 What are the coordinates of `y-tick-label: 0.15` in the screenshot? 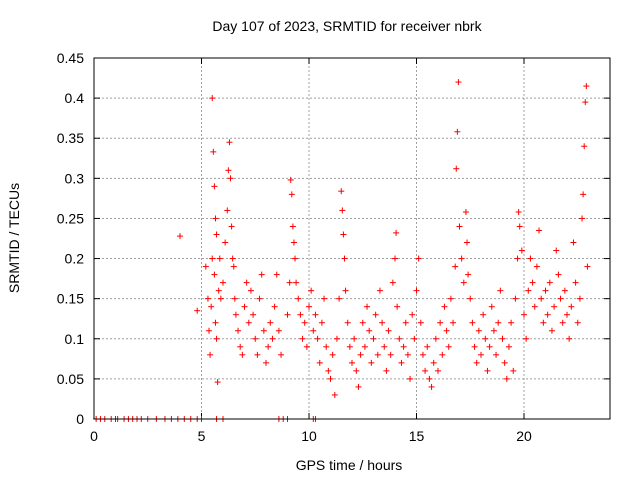 It's located at (70, 299).